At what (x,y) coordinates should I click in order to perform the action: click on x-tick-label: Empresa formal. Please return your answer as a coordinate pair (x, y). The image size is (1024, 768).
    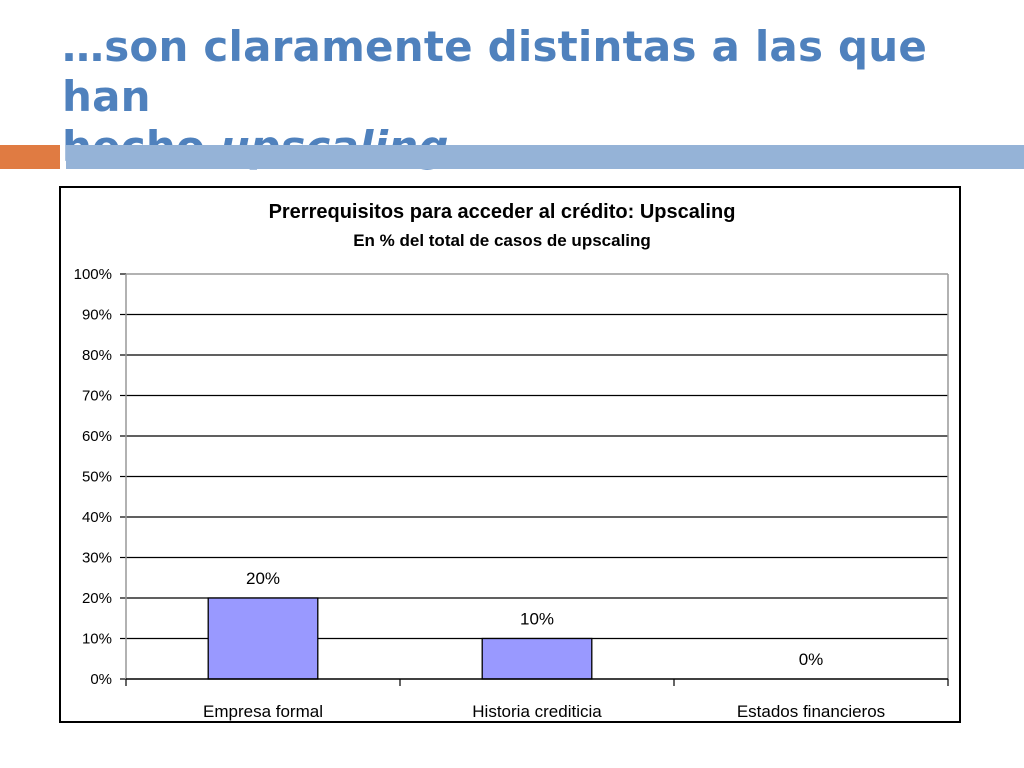
    Looking at the image, I should click on (263, 711).